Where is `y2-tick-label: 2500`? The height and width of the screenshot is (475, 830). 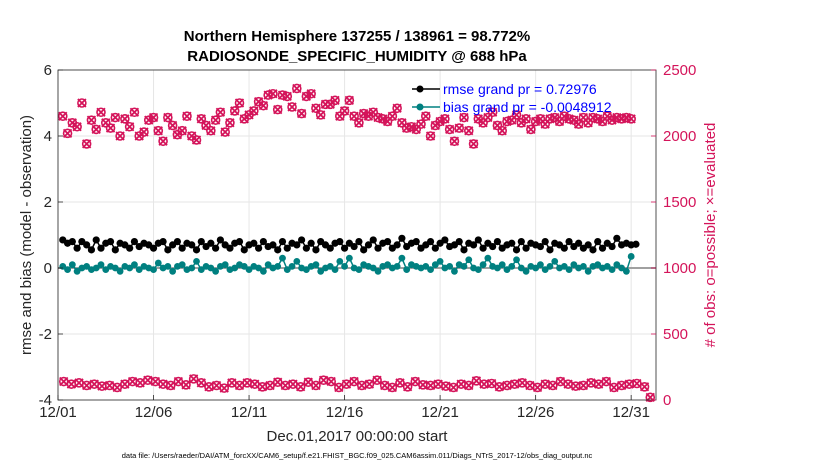
y2-tick-label: 2500 is located at coordinates (679, 70).